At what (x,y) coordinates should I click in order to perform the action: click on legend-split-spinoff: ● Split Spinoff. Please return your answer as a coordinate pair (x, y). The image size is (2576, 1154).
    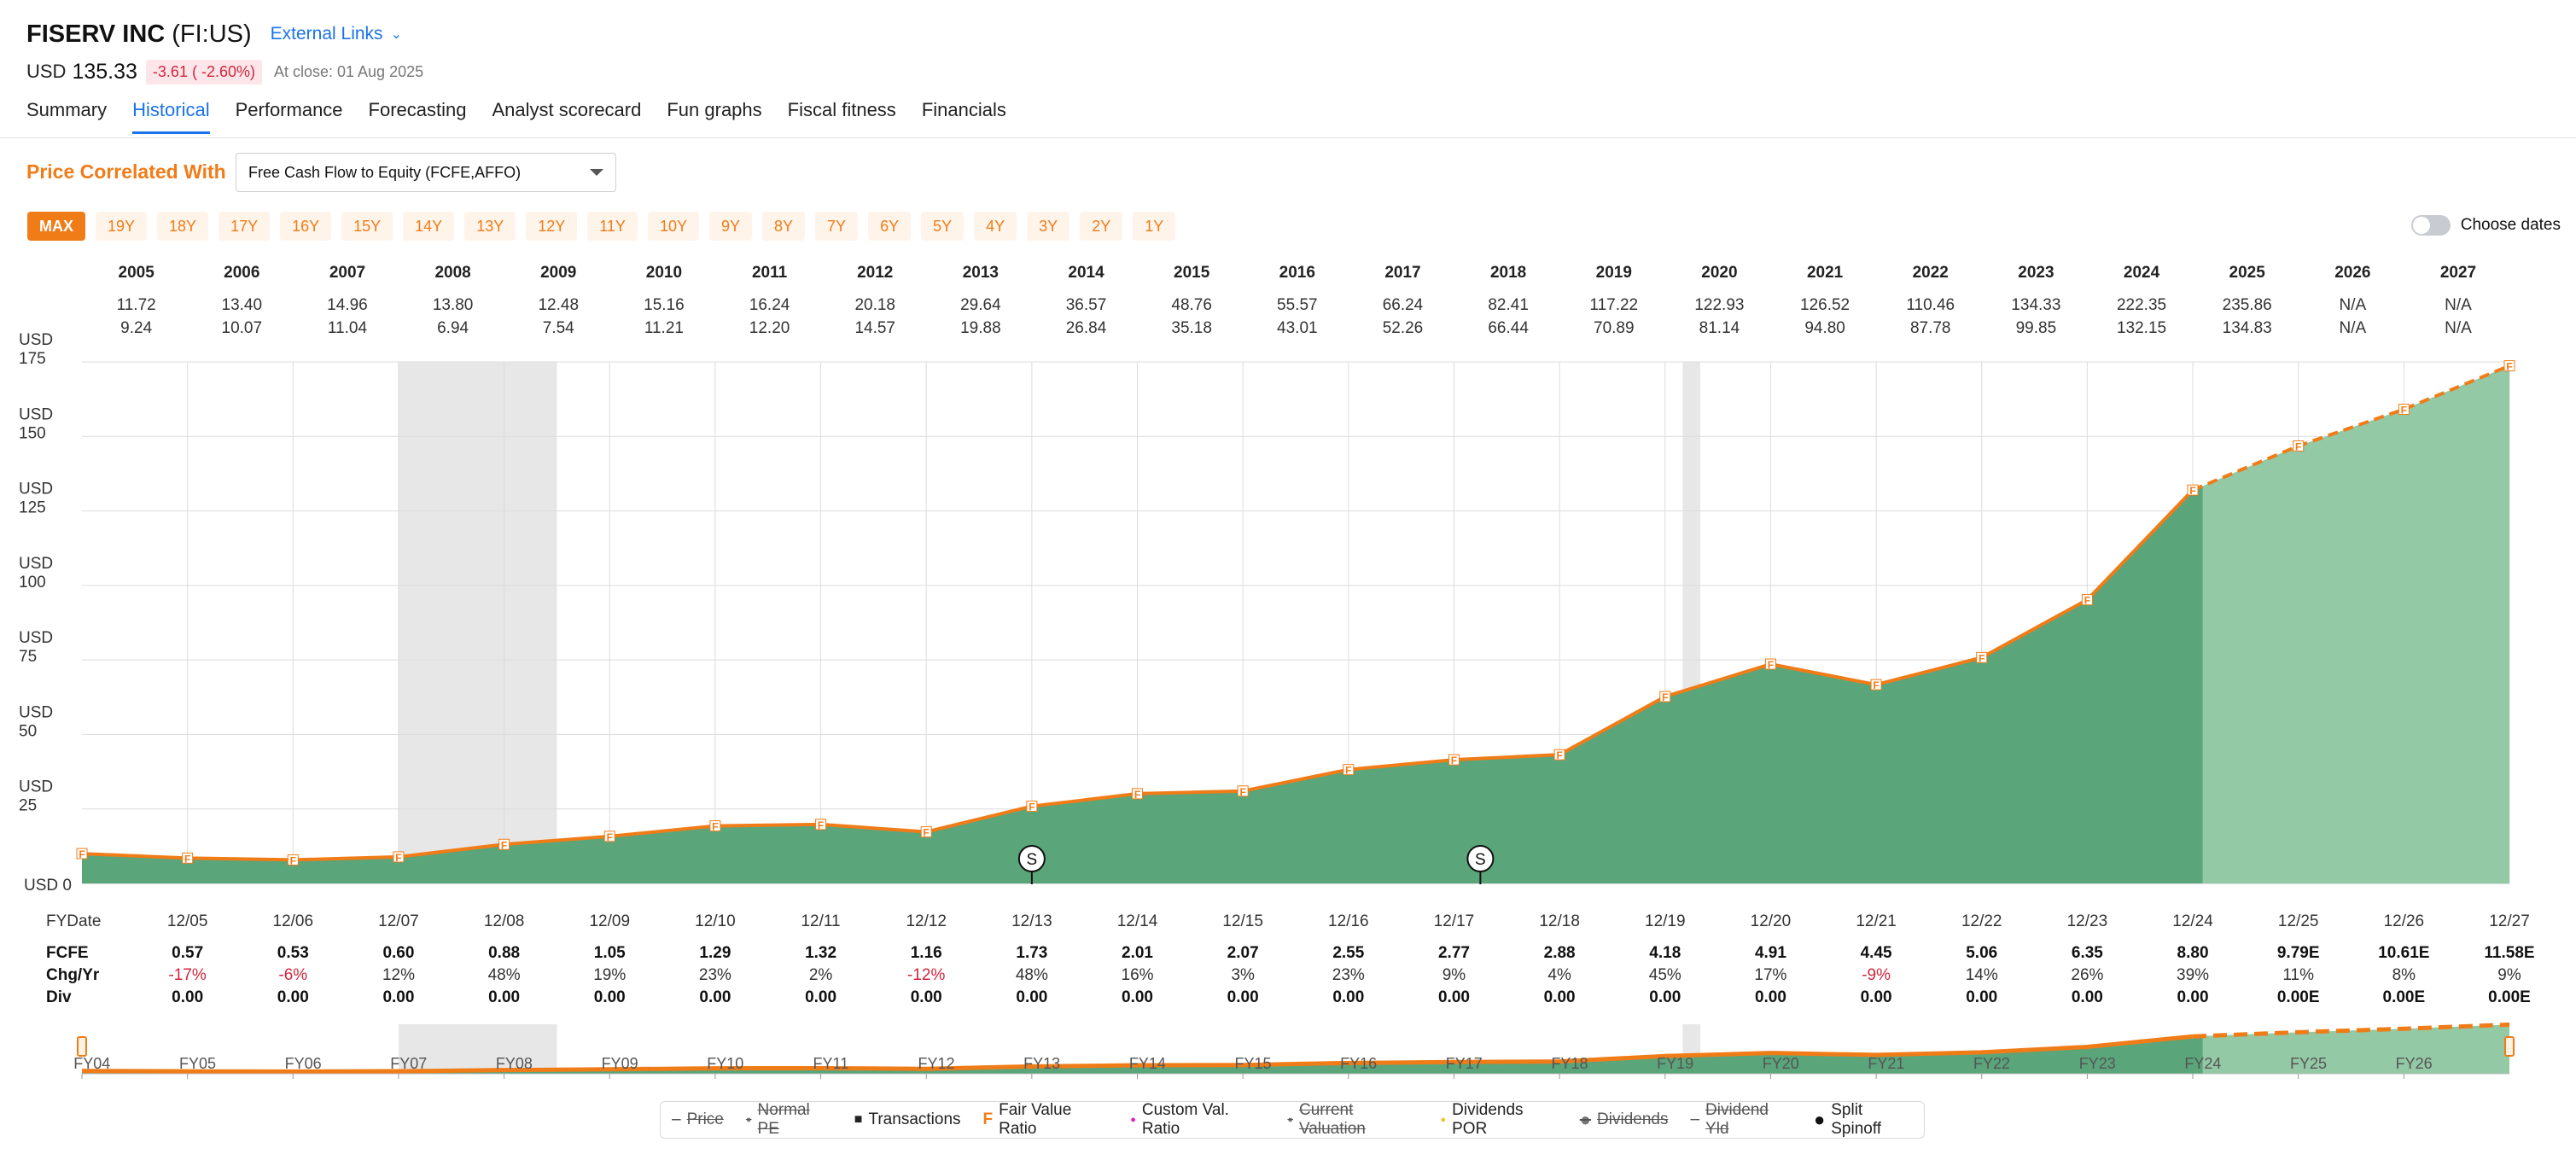
    Looking at the image, I should click on (1863, 1120).